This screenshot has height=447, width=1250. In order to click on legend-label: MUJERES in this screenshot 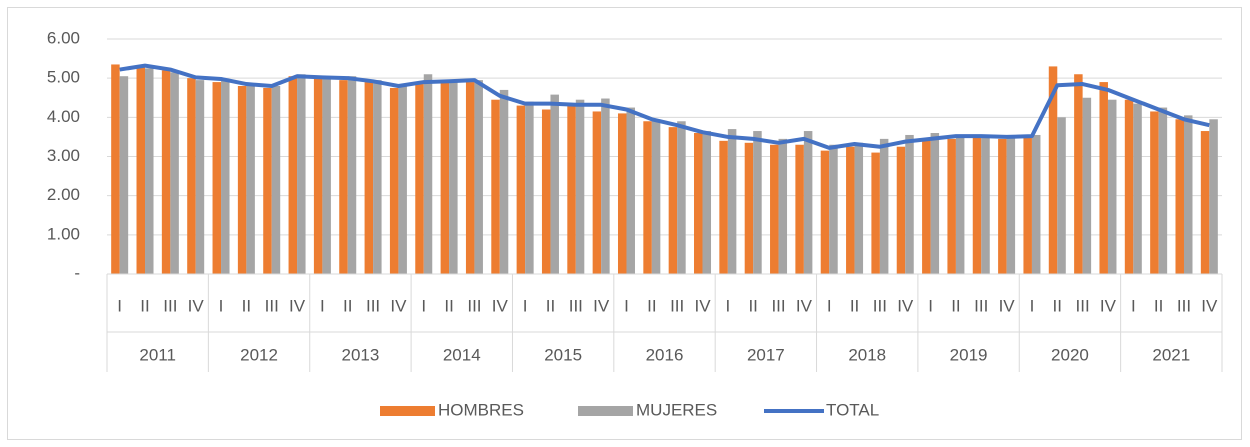, I will do `click(676, 409)`.